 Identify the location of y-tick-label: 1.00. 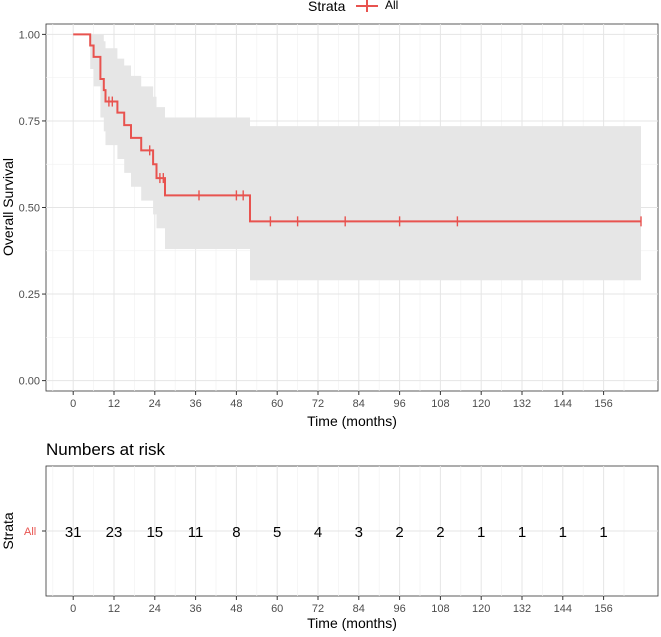
(29, 35).